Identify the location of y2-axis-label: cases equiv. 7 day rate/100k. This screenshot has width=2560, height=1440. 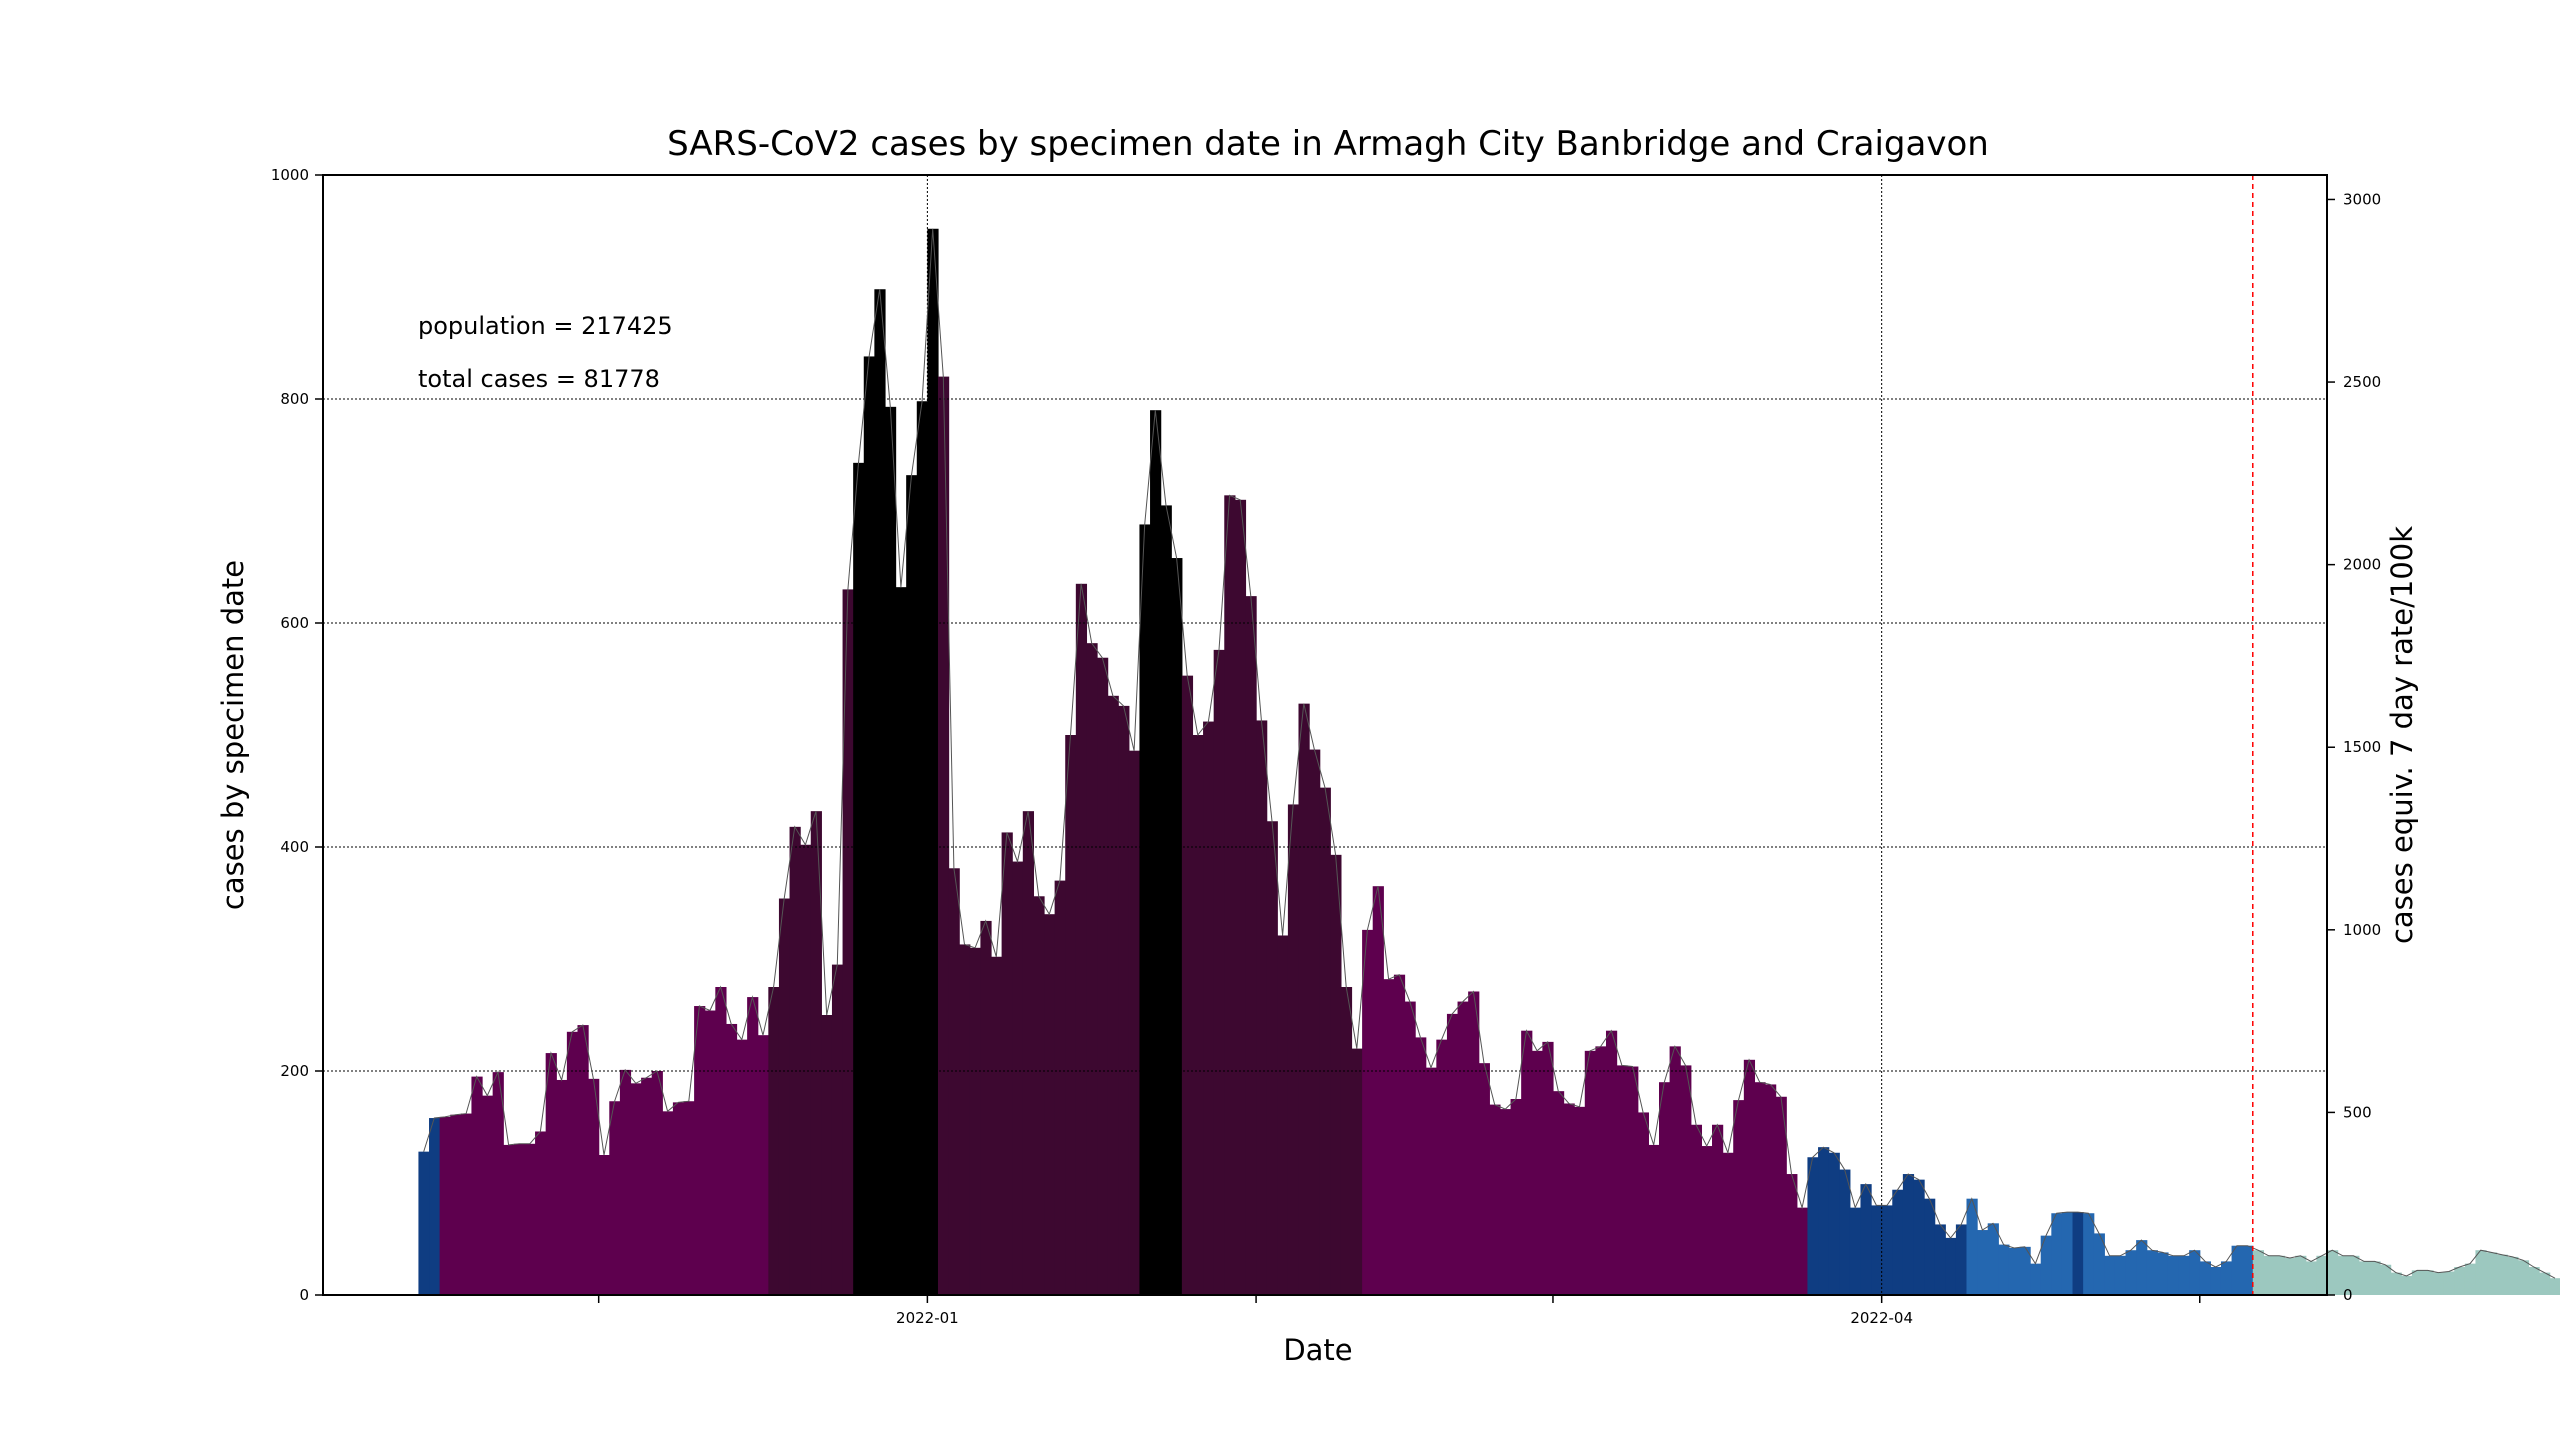
(2402, 735).